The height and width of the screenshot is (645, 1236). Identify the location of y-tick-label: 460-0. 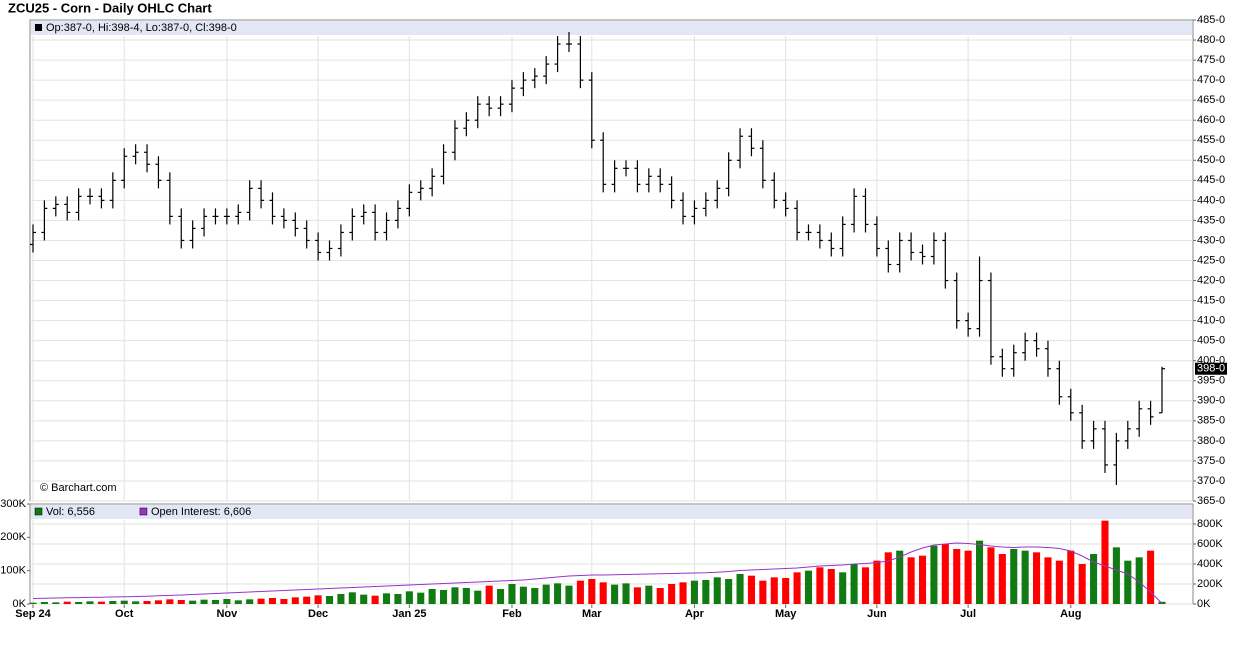
(1211, 120).